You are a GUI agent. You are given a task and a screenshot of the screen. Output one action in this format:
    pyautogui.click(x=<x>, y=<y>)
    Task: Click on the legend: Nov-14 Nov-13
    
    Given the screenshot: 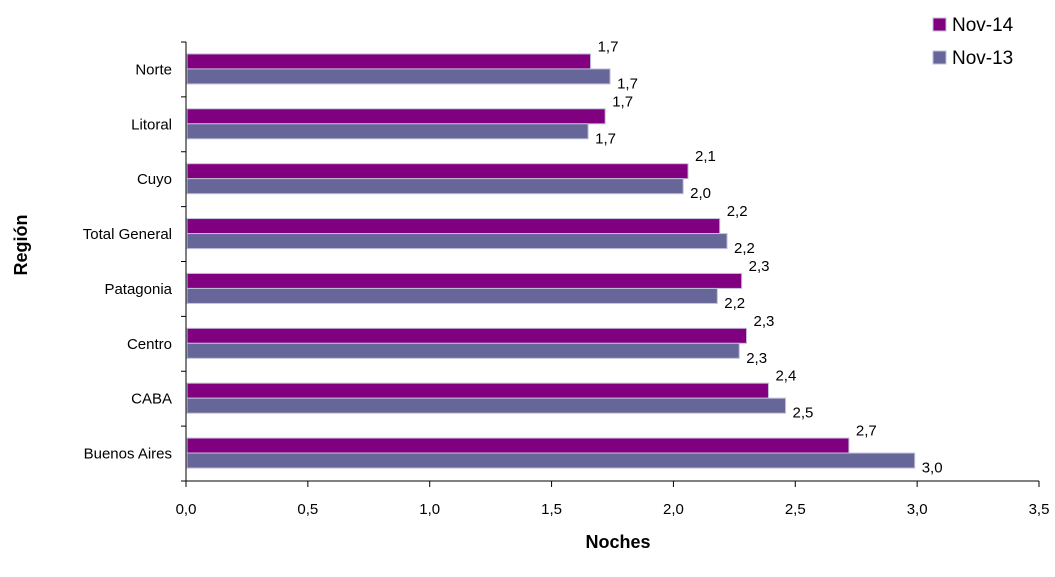 What is the action you would take?
    pyautogui.click(x=973, y=42)
    